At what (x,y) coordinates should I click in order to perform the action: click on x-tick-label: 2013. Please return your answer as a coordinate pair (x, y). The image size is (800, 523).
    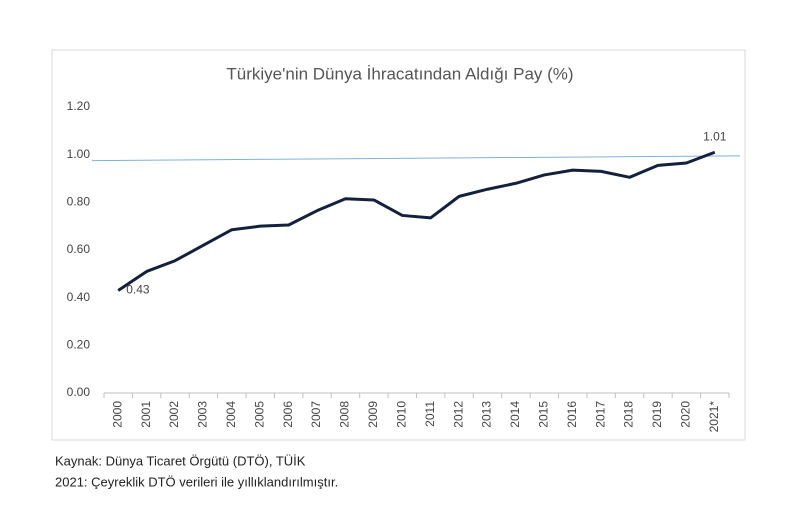
    Looking at the image, I should click on (487, 414).